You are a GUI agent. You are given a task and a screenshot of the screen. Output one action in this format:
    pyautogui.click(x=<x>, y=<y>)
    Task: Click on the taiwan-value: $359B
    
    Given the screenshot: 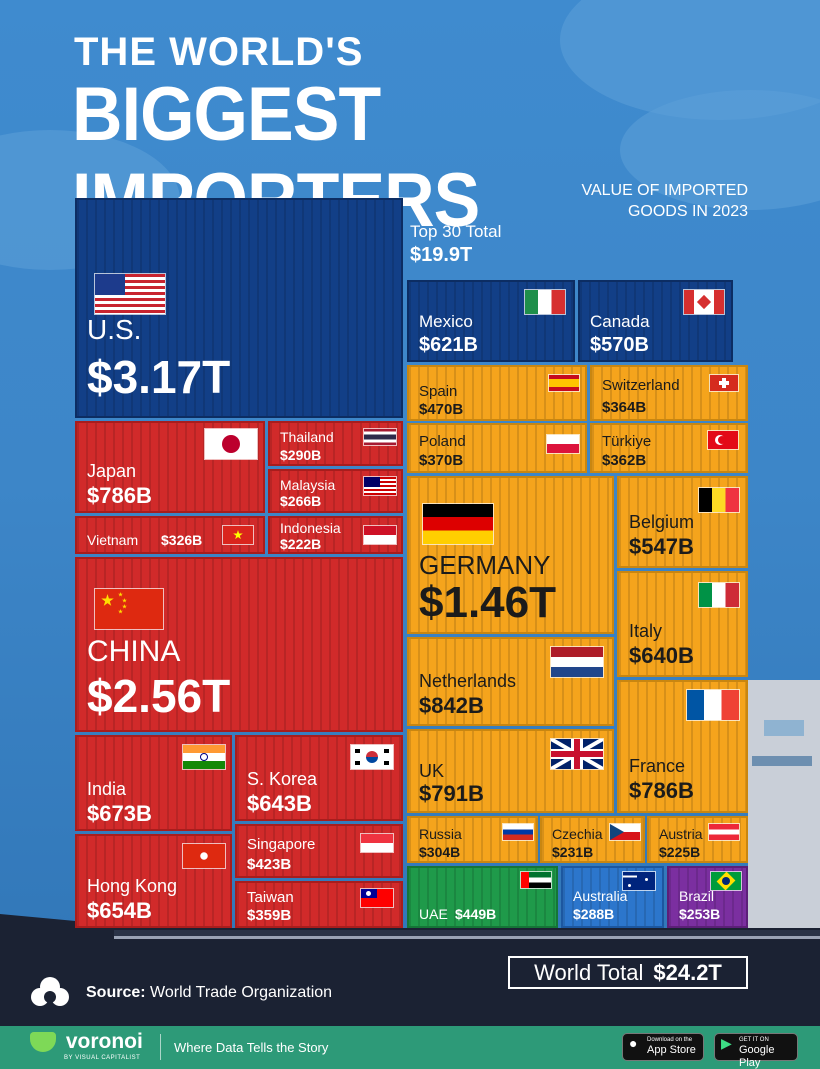 What is the action you would take?
    pyautogui.click(x=269, y=915)
    